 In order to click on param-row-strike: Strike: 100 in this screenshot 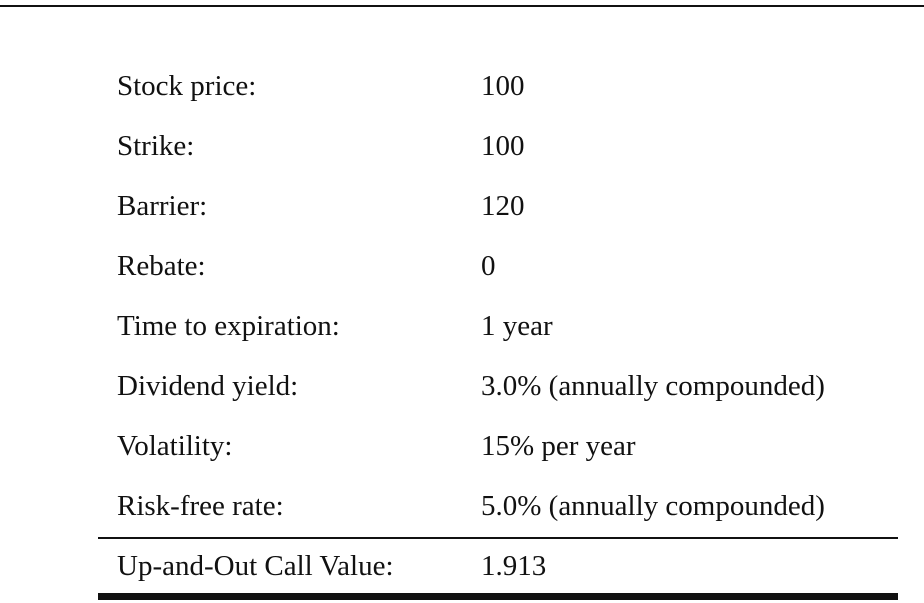, I will do `click(498, 146)`.